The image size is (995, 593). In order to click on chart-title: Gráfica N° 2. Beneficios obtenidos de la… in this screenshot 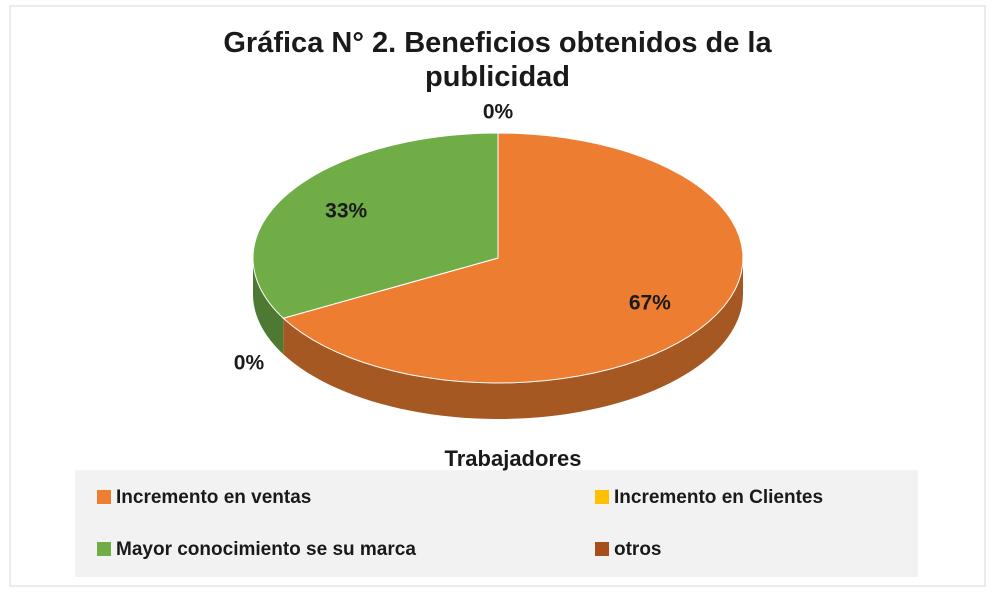, I will do `click(497, 60)`.